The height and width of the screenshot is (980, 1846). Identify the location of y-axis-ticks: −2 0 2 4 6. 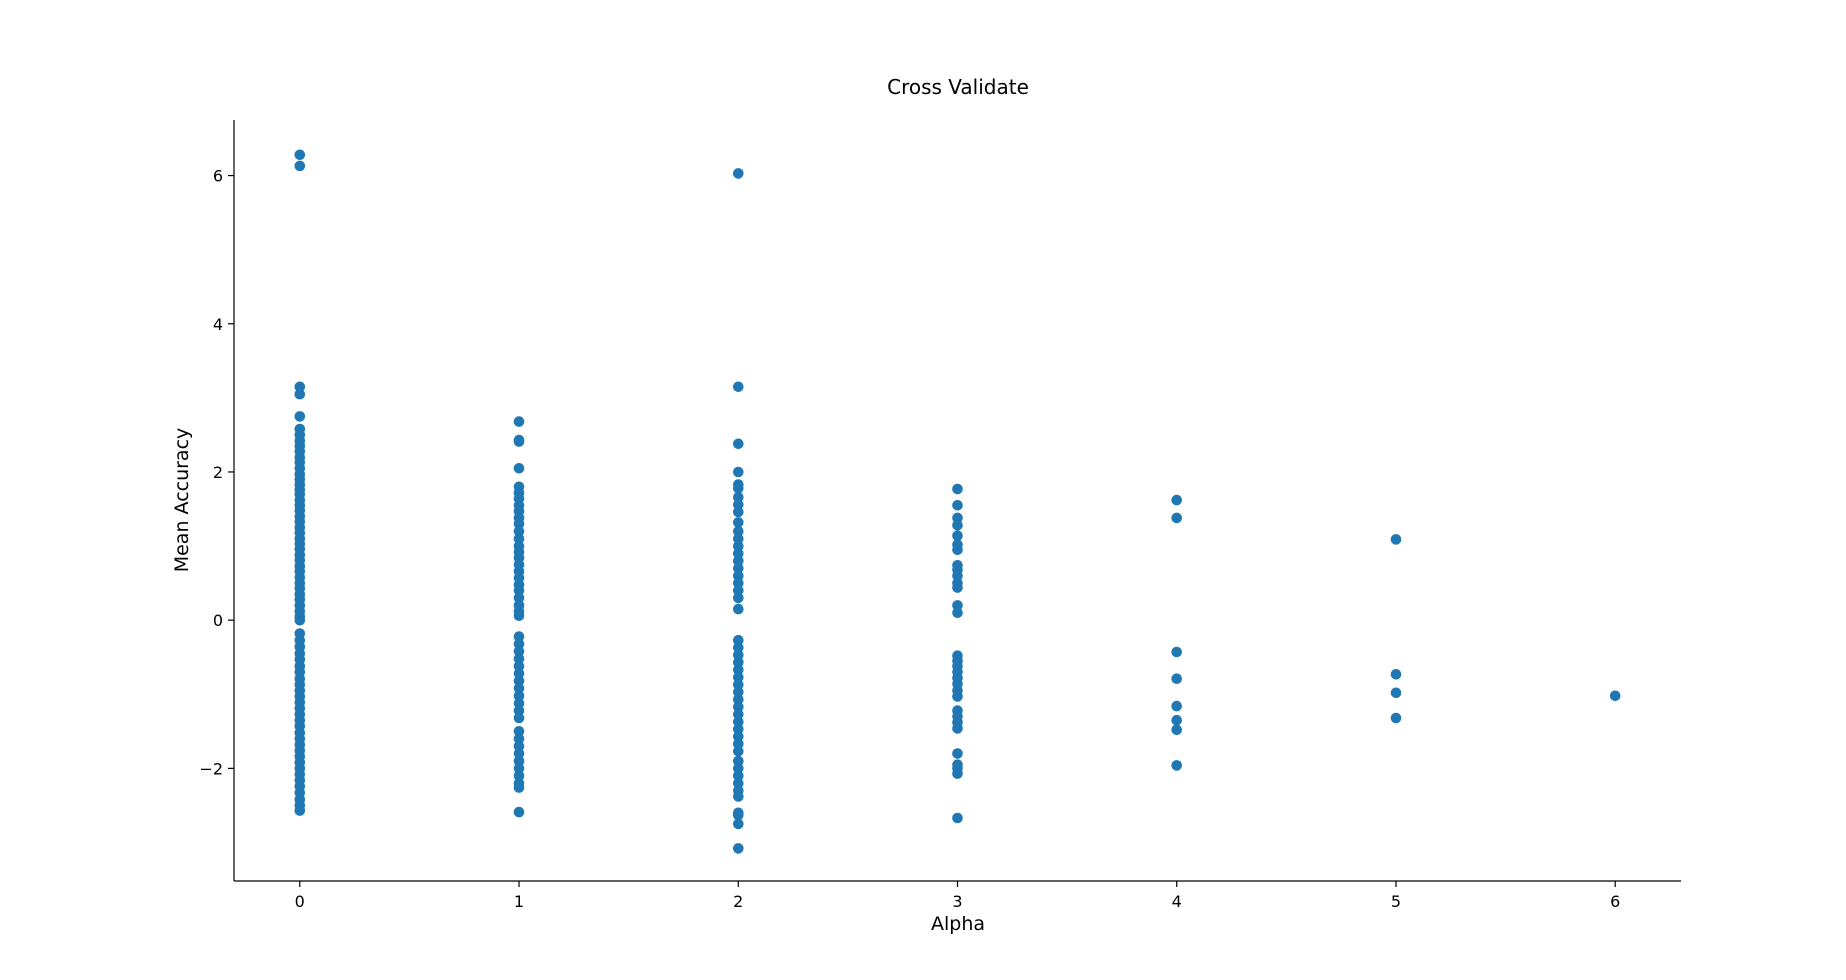
(216, 472).